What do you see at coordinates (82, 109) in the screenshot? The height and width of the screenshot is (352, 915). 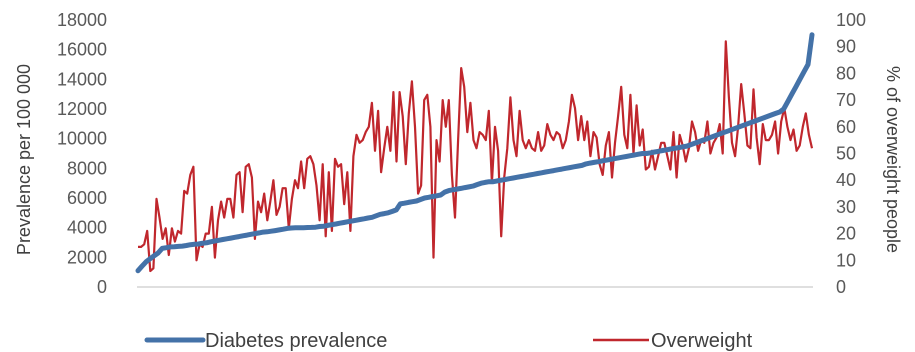 I see `left-tick-label: 12000` at bounding box center [82, 109].